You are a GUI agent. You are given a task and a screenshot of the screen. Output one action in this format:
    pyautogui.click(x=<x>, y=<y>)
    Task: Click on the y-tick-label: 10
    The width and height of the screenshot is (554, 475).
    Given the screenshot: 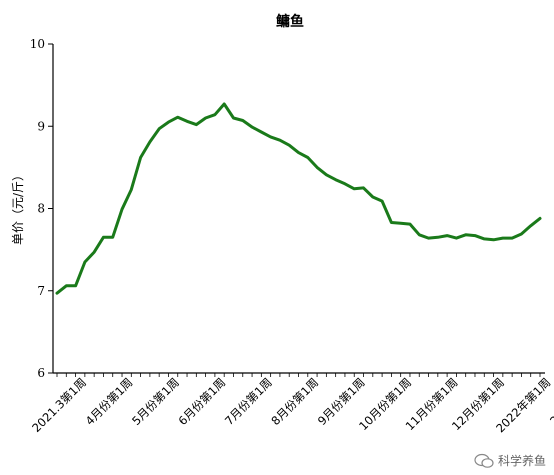 What is the action you would take?
    pyautogui.click(x=37, y=44)
    